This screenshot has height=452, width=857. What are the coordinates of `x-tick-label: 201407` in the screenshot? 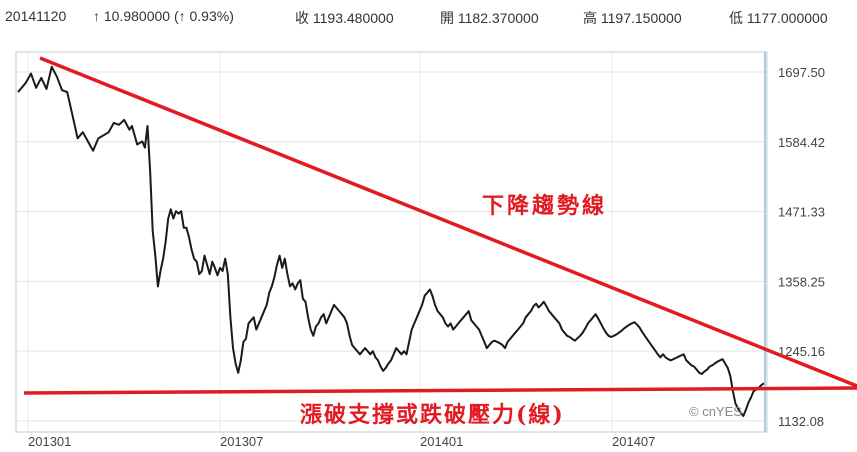 It's located at (633, 441).